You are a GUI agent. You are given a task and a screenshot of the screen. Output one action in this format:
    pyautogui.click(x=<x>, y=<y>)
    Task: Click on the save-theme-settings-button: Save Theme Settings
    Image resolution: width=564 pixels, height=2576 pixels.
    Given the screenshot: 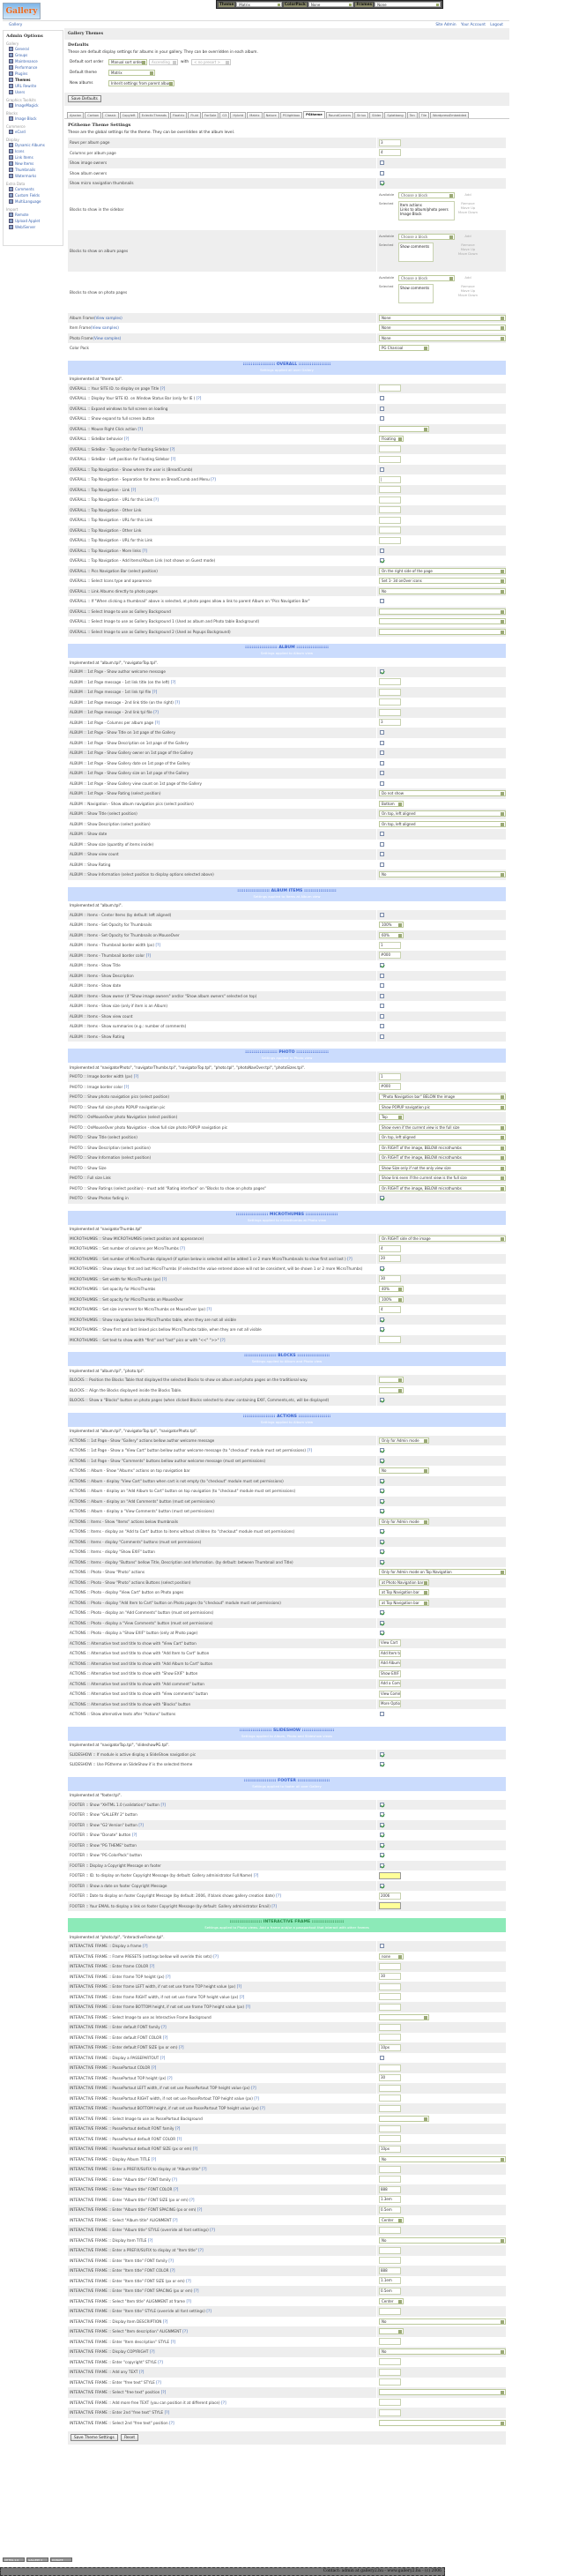 What is the action you would take?
    pyautogui.click(x=94, y=2437)
    